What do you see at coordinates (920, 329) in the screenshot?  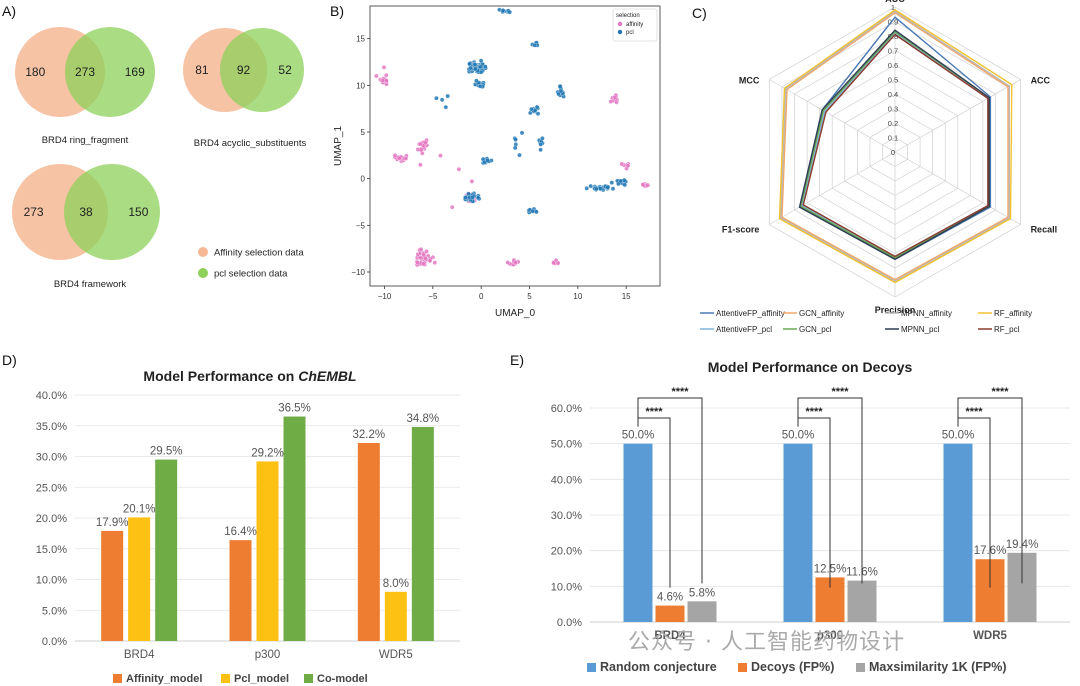 I see `radar-legend-label: MPNN_pcl` at bounding box center [920, 329].